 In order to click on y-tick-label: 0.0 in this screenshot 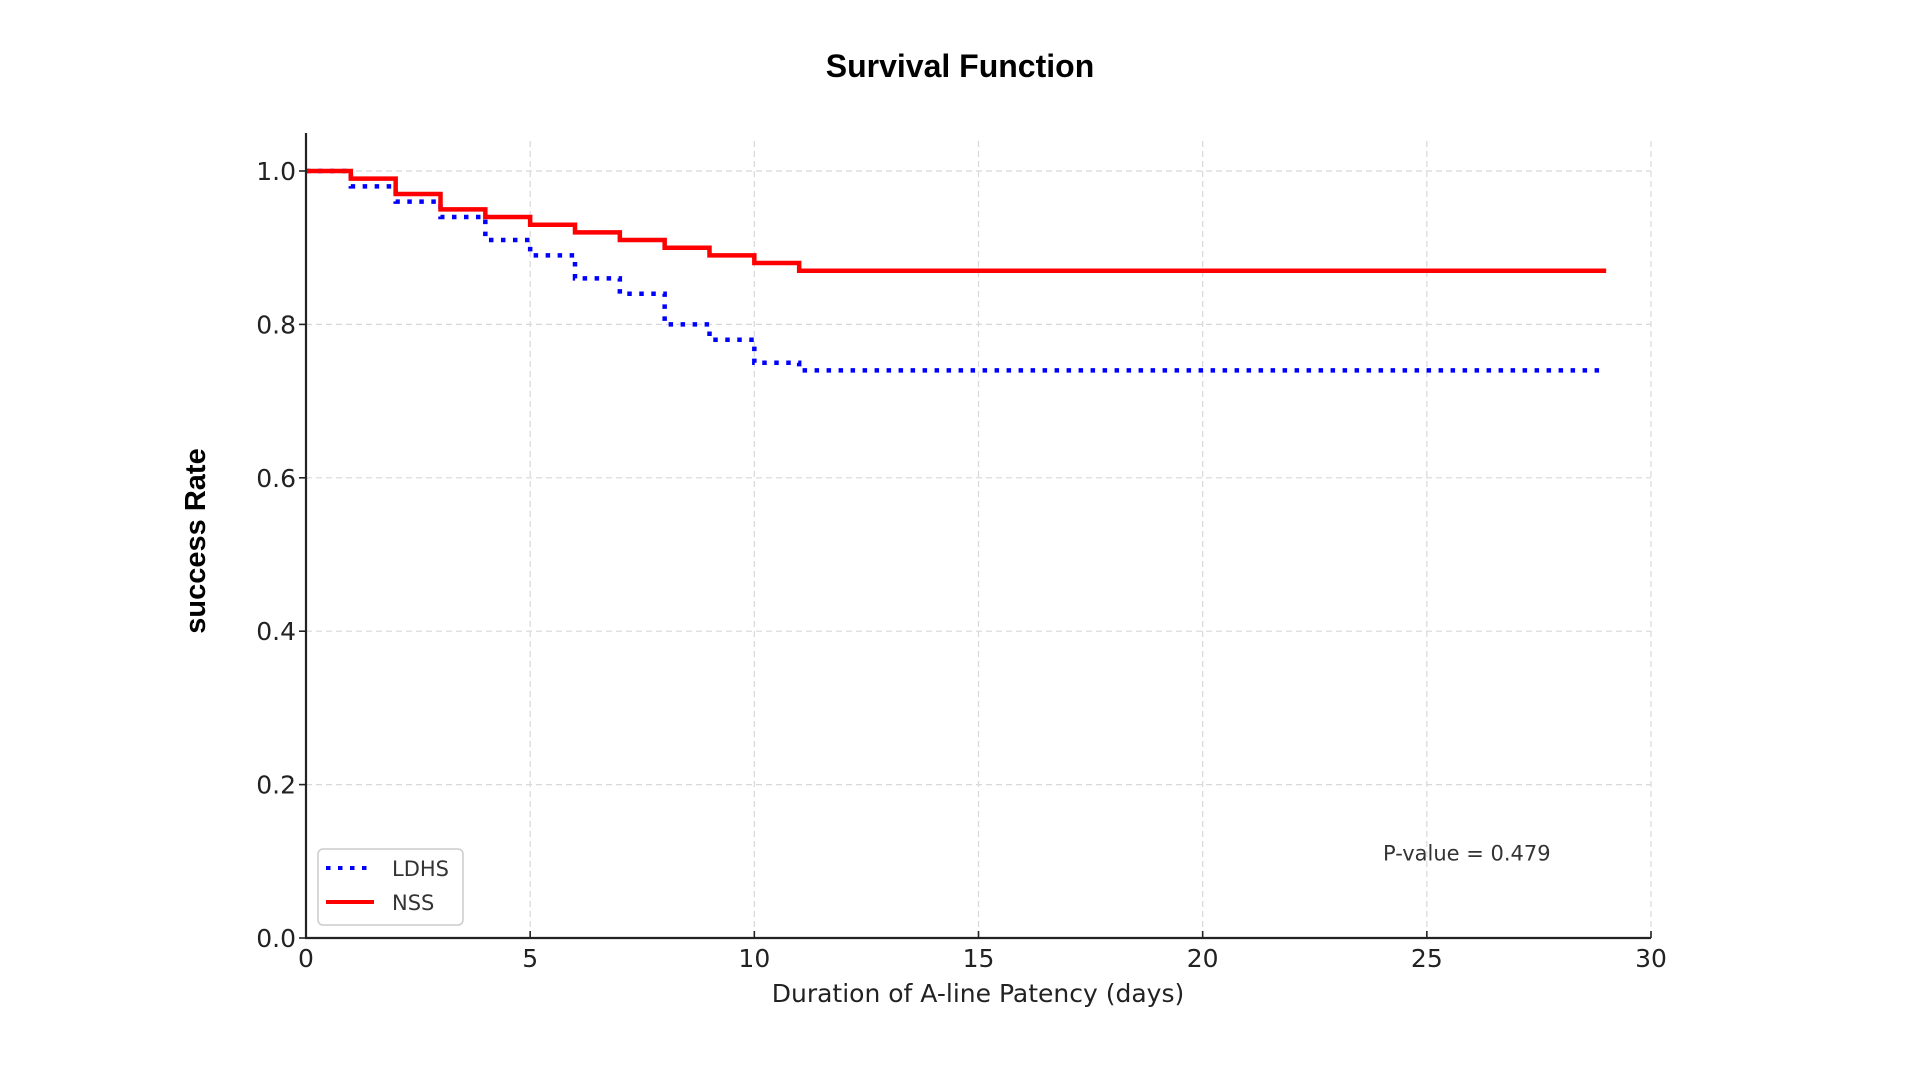, I will do `click(276, 938)`.